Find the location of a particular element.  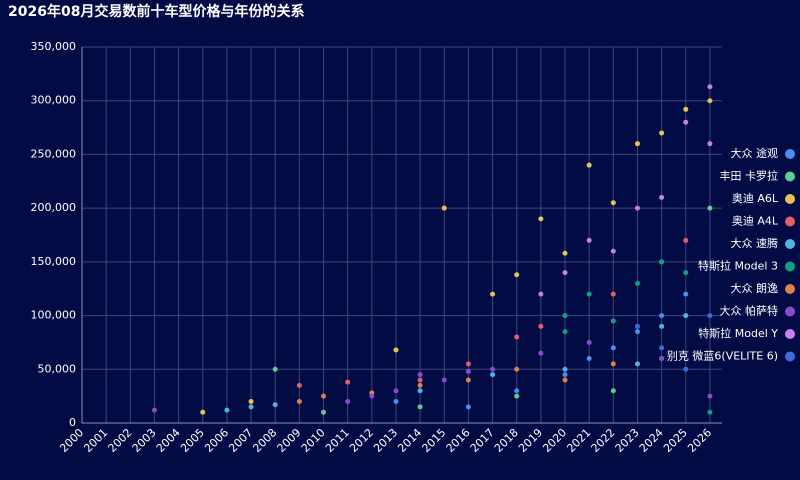

y-tick-label: 100,000 is located at coordinates (54, 315).